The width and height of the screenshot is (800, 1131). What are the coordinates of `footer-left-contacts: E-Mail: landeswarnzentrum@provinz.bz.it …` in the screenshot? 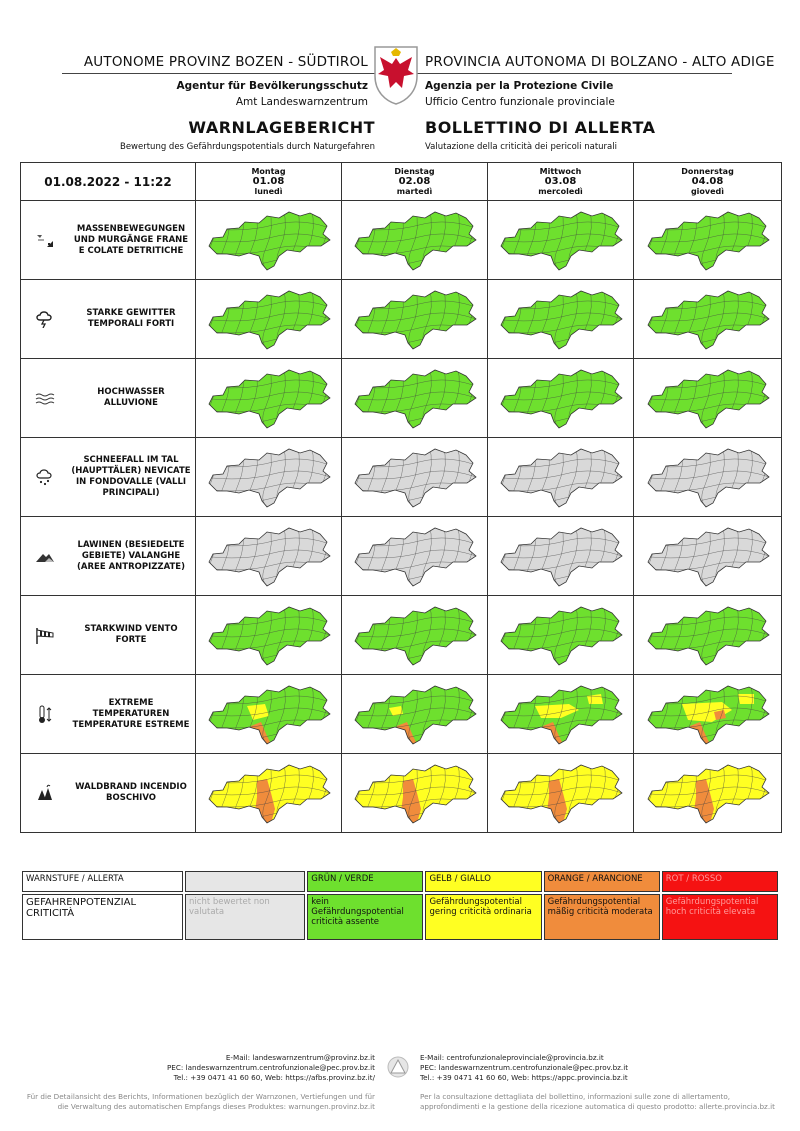 It's located at (271, 1068).